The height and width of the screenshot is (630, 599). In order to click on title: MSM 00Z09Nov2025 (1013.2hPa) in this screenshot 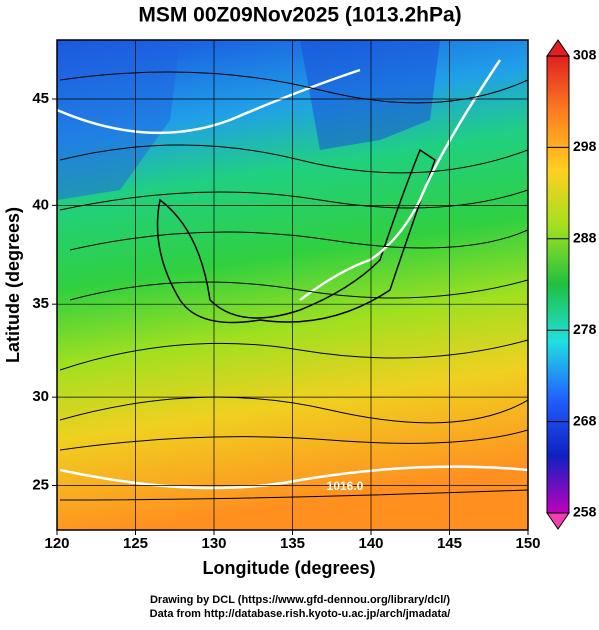, I will do `click(299, 15)`.